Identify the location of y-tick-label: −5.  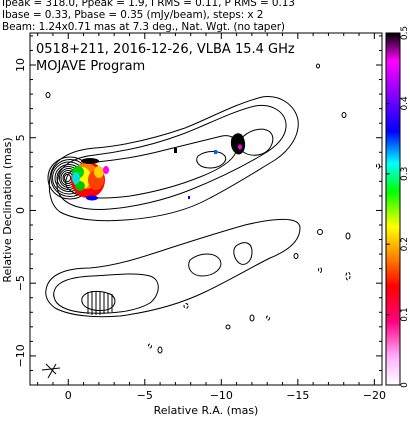
(20, 283).